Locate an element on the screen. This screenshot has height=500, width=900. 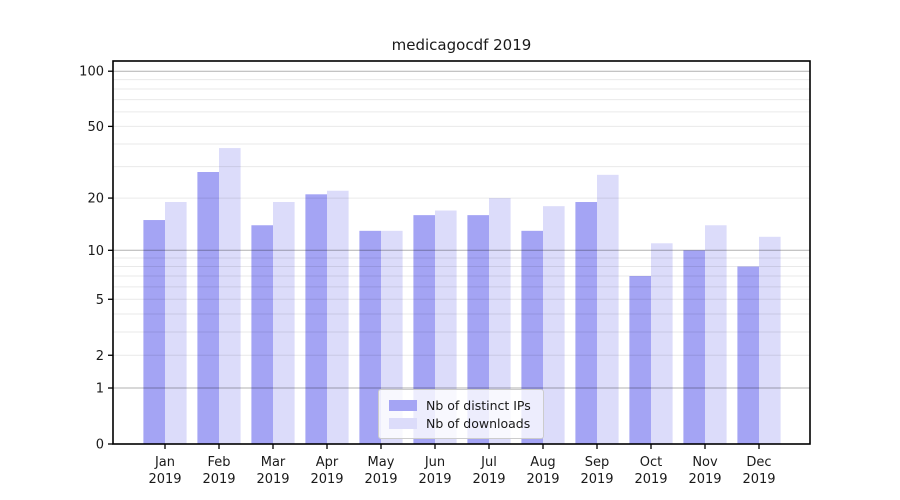
x-tick-label-feb-year: 2019 is located at coordinates (218, 479).